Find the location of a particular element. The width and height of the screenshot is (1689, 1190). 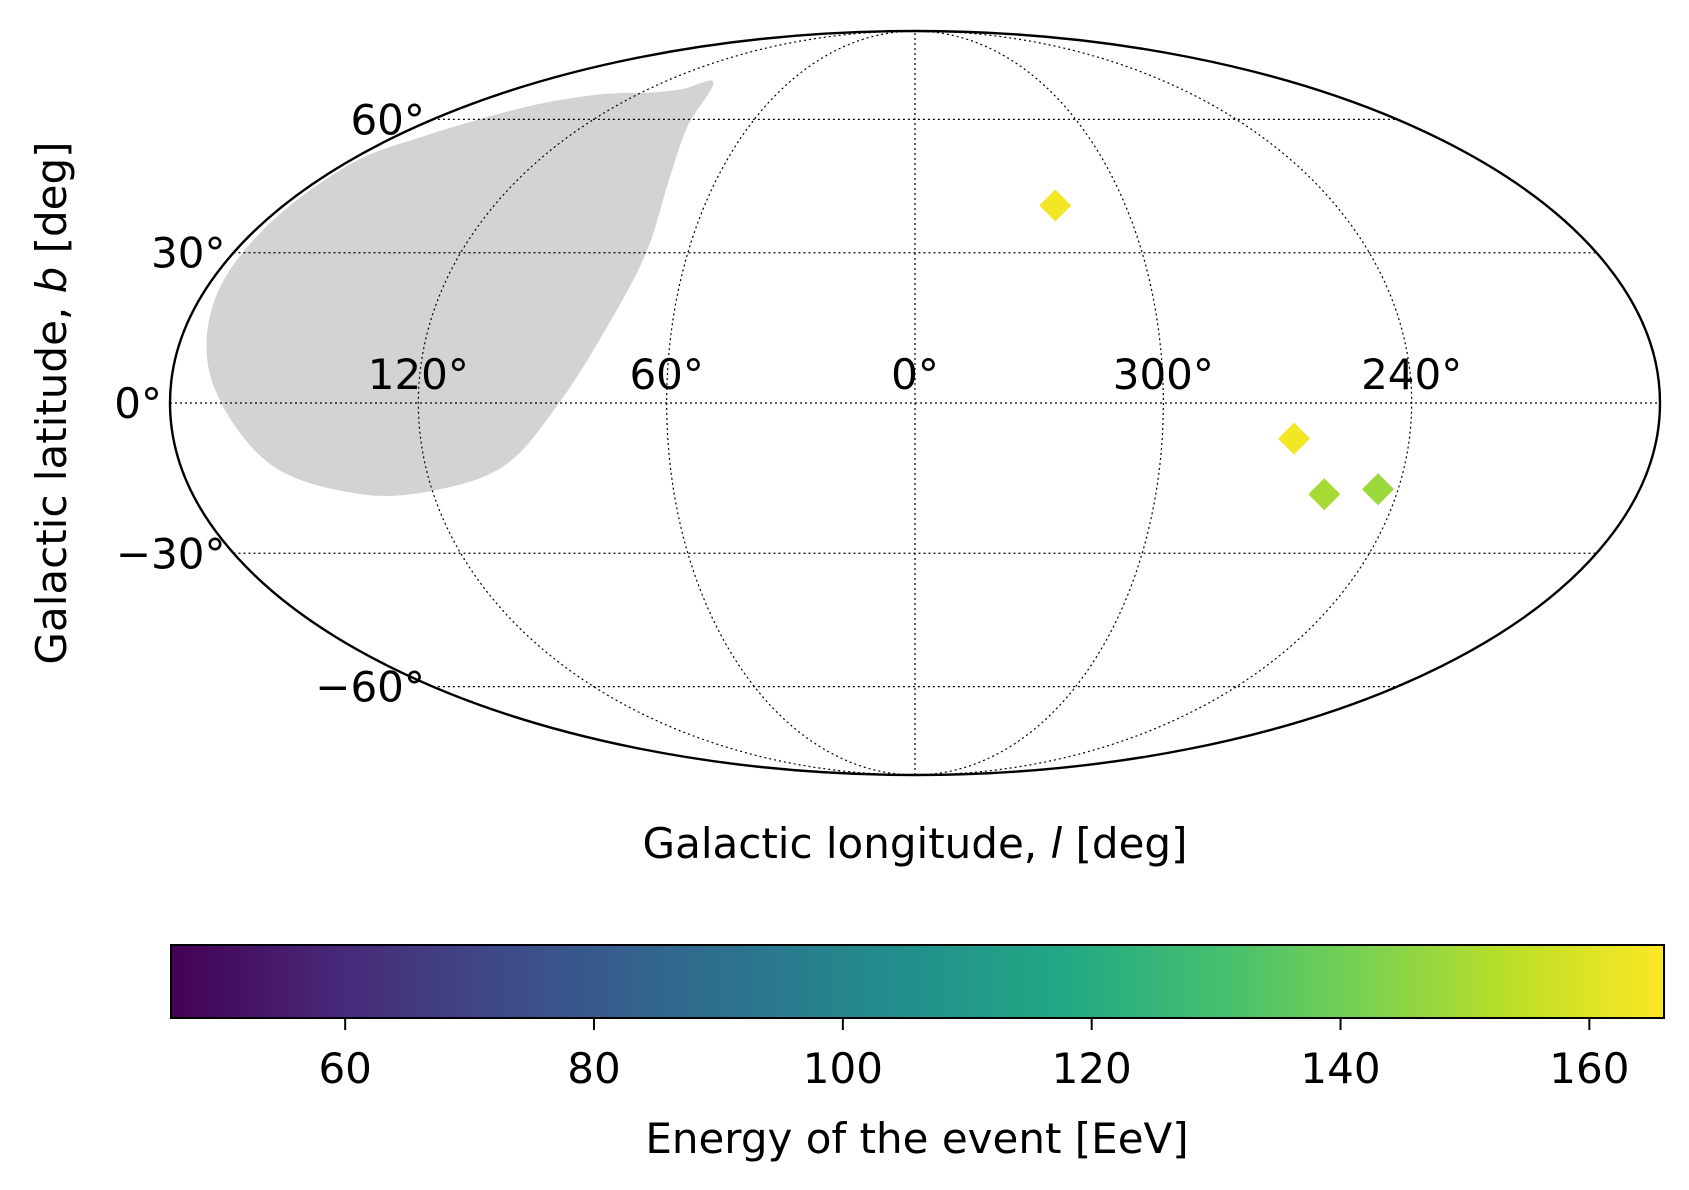

latitude-tick-labels: 60° 30° 0° −30° −60° is located at coordinates (269, 403).